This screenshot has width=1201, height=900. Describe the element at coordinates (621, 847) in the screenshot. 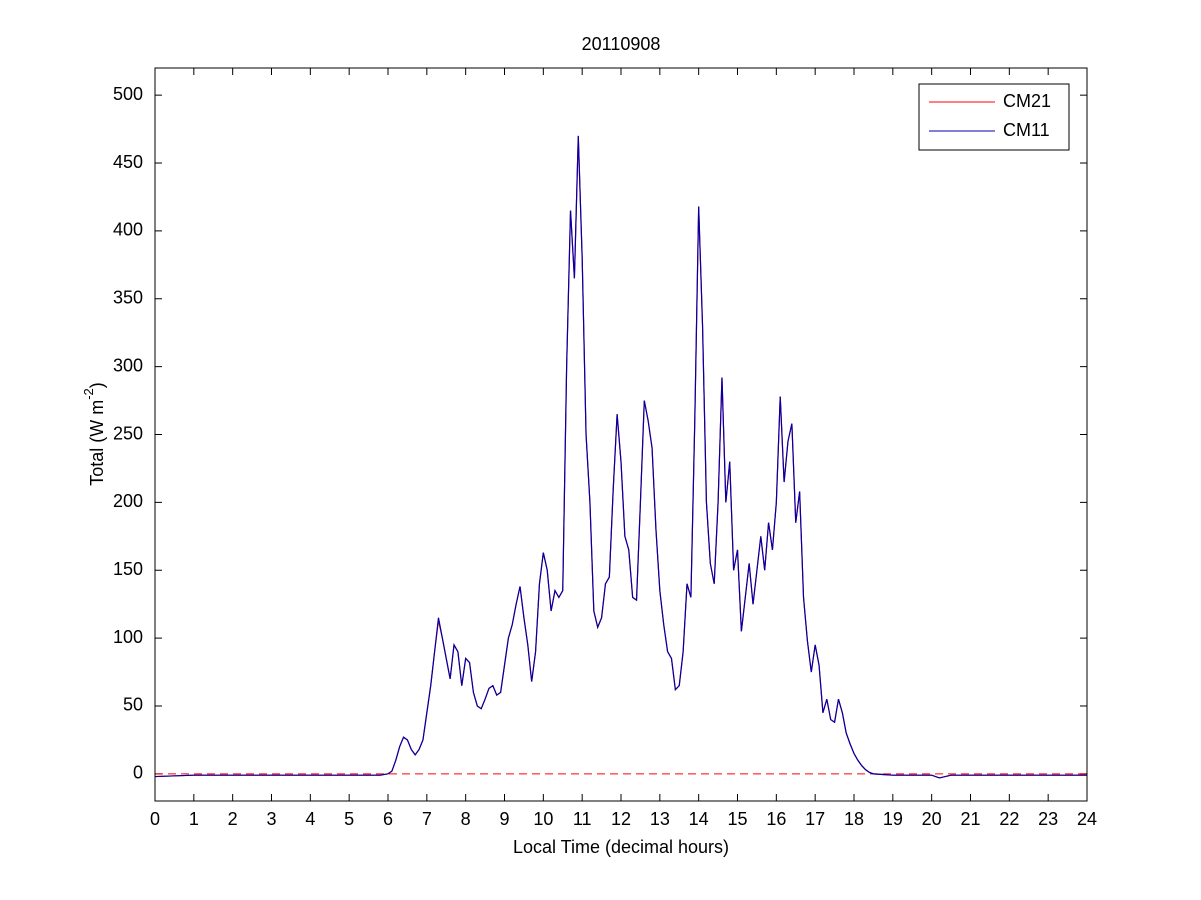

I see `x-axis-label: Local Time (decimal hours)` at that location.